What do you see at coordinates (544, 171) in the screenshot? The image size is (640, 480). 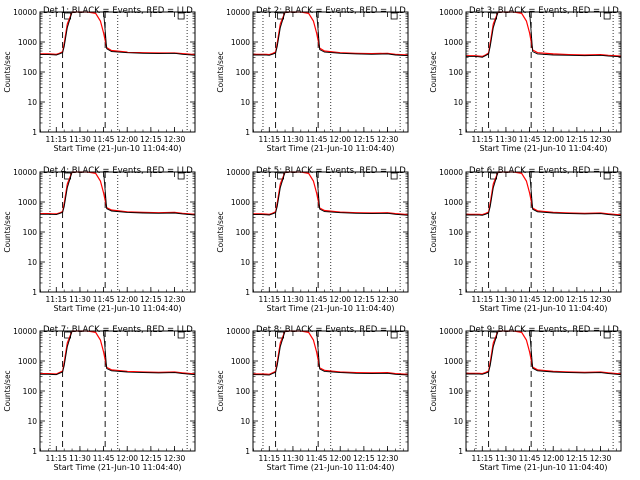 I see `chart-title: Det 6: BLACK = Events, RED = LLD` at bounding box center [544, 171].